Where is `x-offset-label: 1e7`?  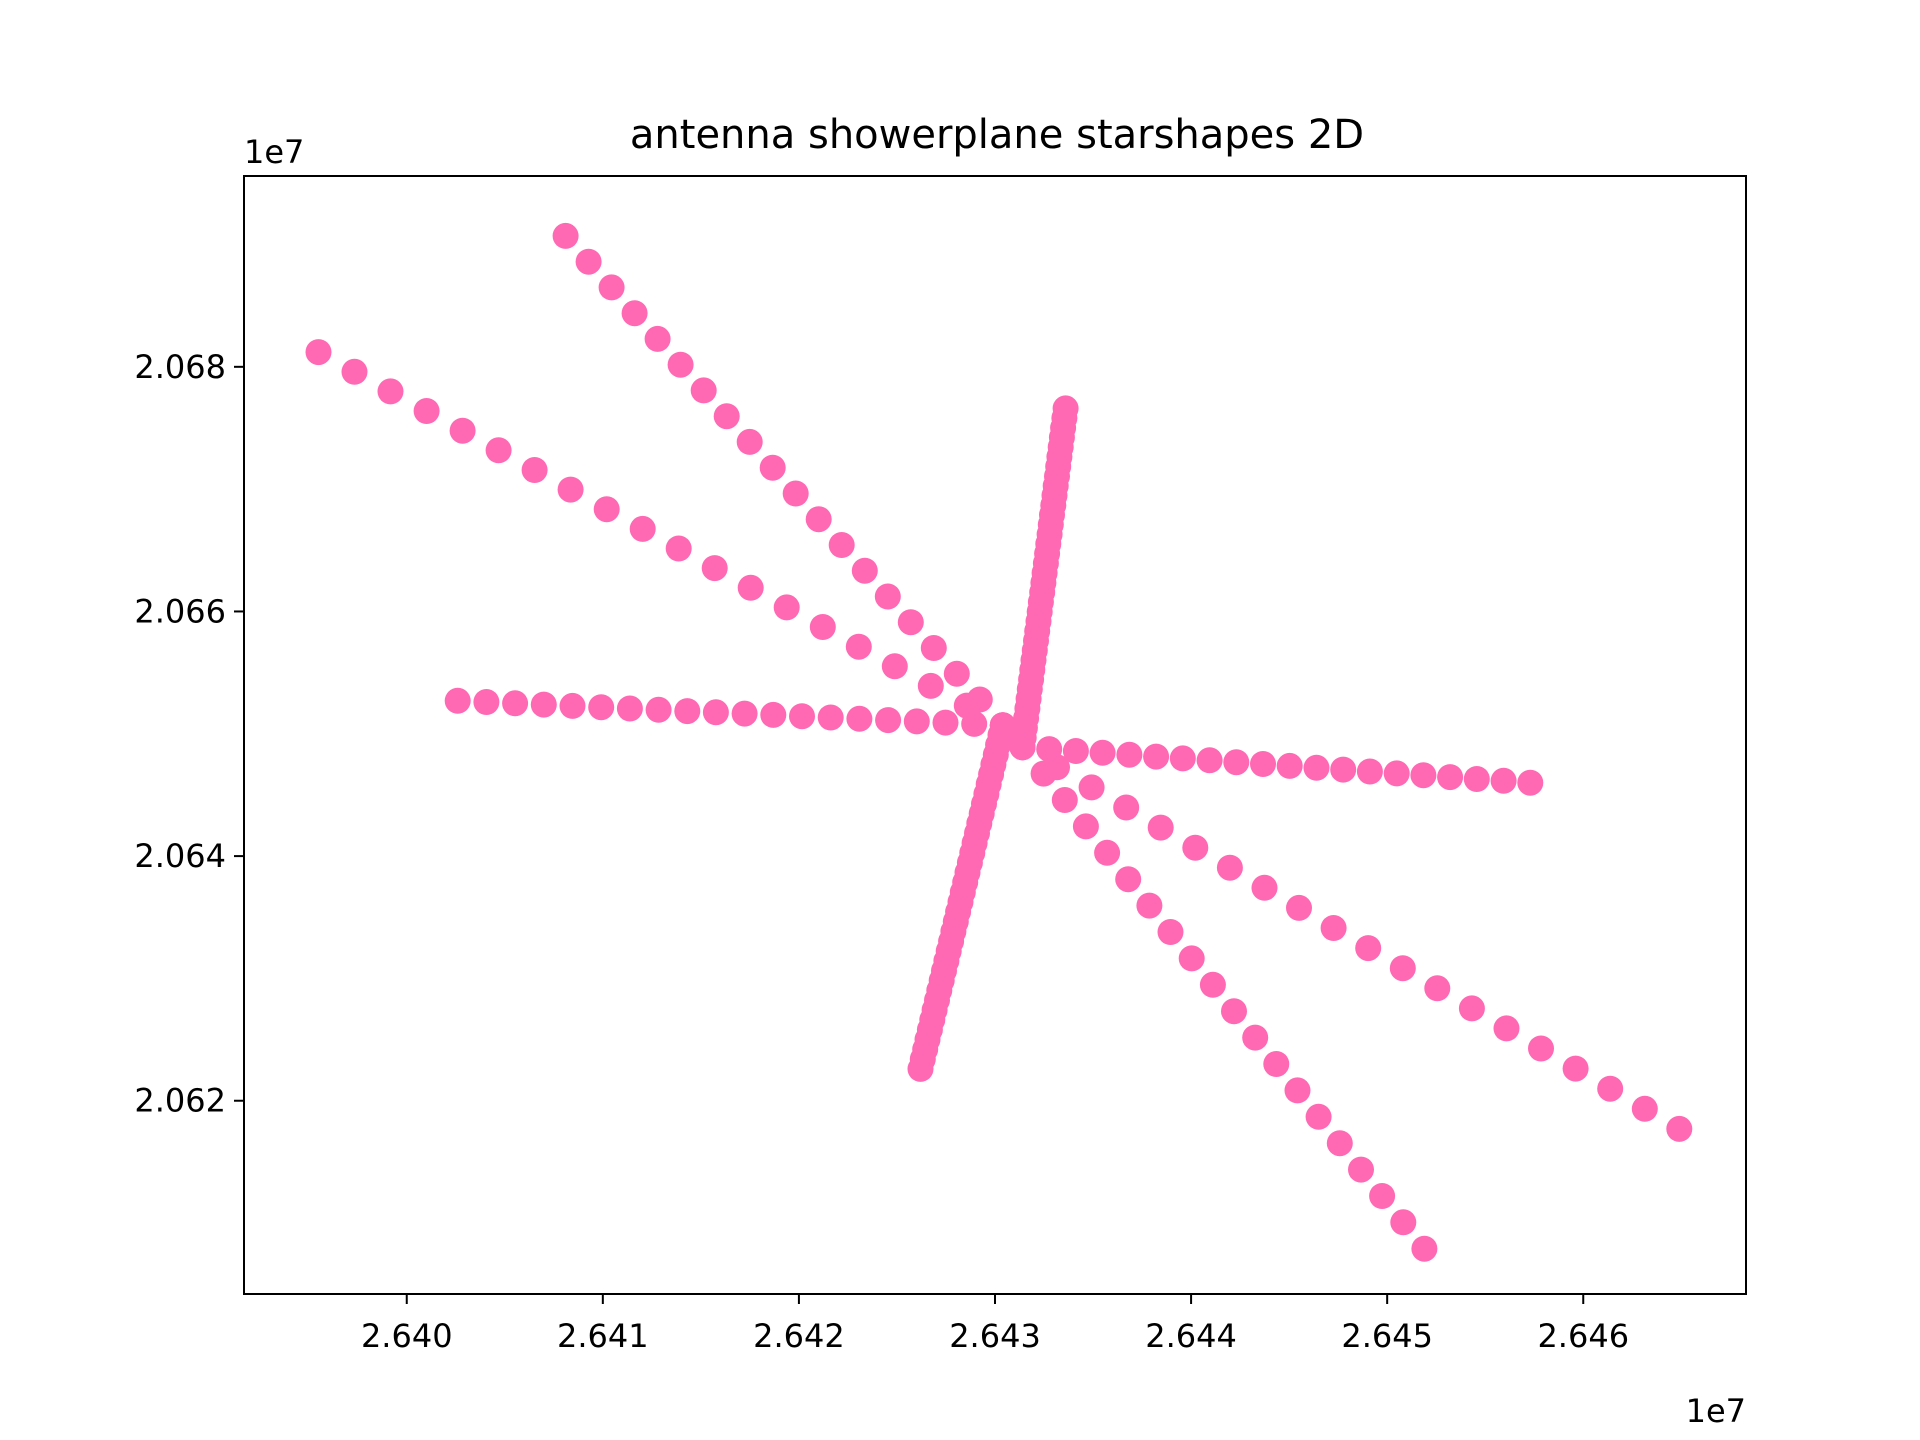 x-offset-label: 1e7 is located at coordinates (1716, 1411).